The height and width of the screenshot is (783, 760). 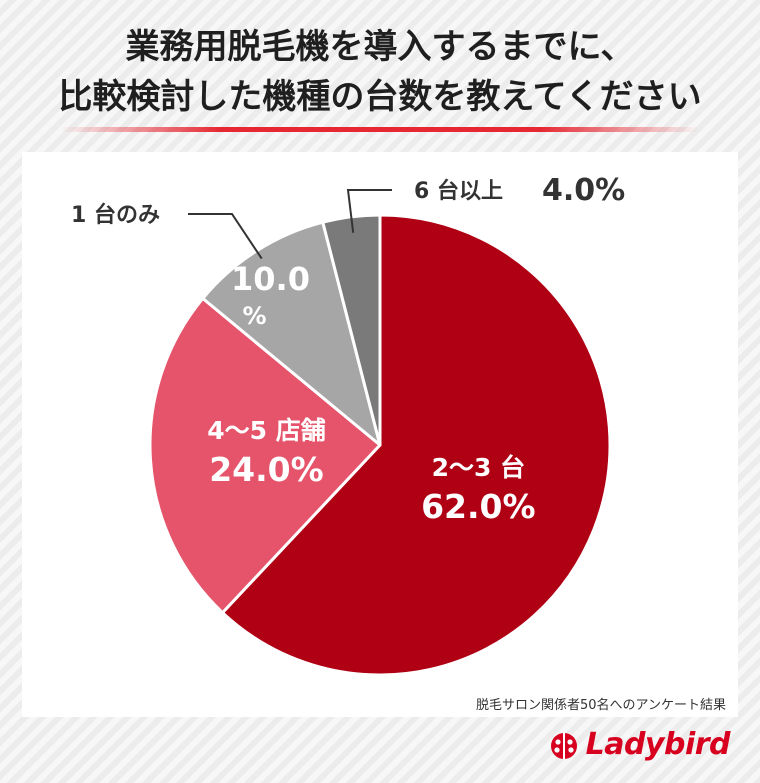 What do you see at coordinates (115, 215) in the screenshot?
I see `slice-label-3: 1 台のみ` at bounding box center [115, 215].